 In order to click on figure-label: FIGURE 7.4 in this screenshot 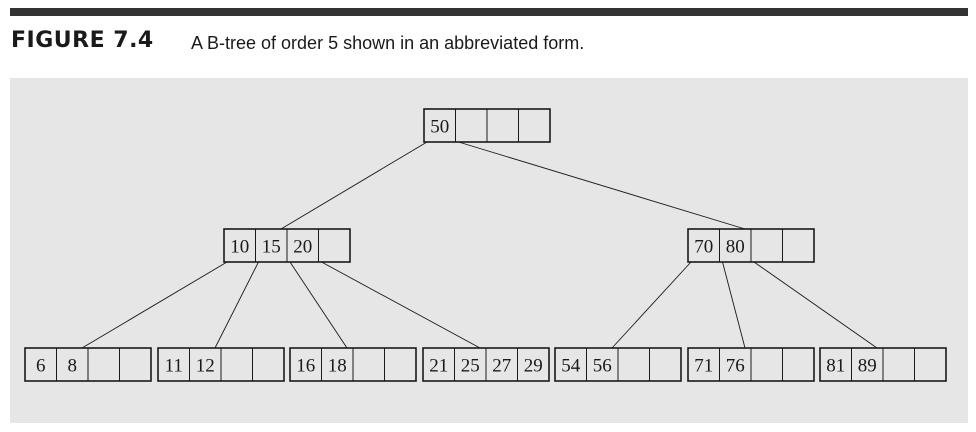, I will do `click(82, 40)`.